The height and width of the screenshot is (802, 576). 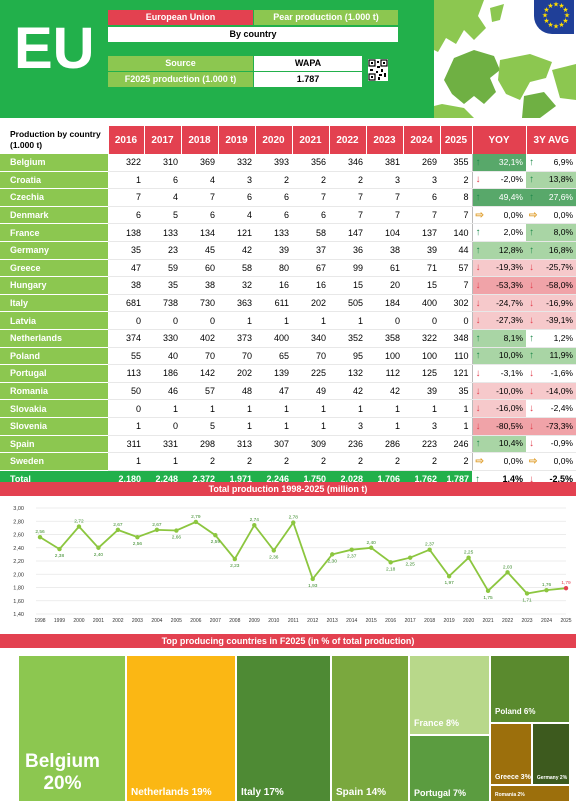 I want to click on value-cell: 113, so click(x=126, y=373).